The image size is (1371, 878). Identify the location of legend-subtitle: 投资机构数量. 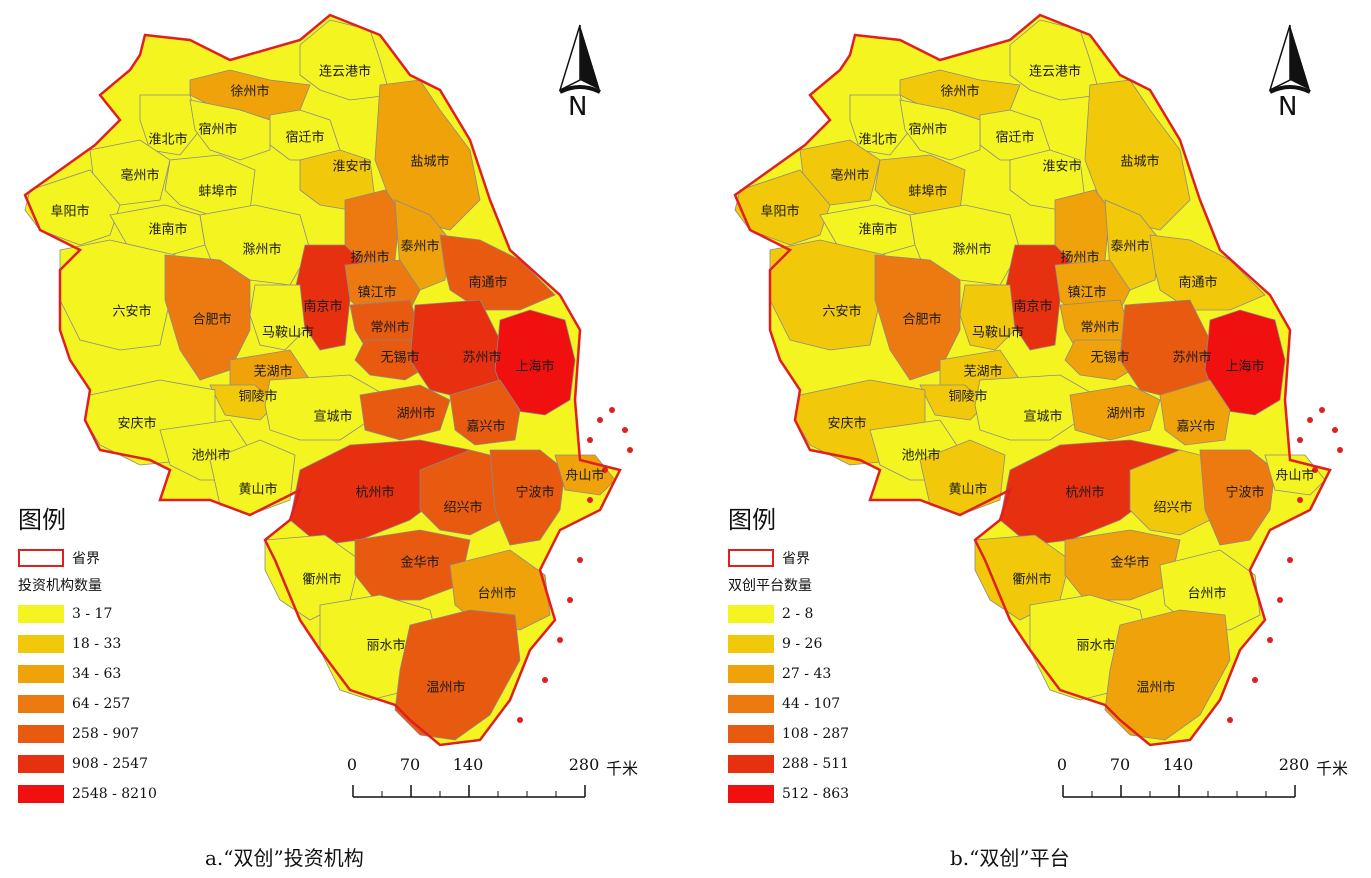
(60, 586).